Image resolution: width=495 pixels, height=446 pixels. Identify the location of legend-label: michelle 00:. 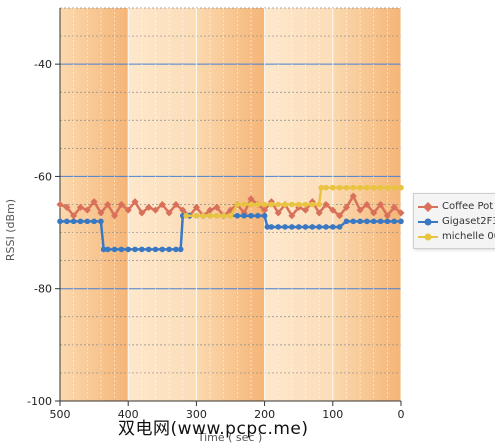
(468, 236).